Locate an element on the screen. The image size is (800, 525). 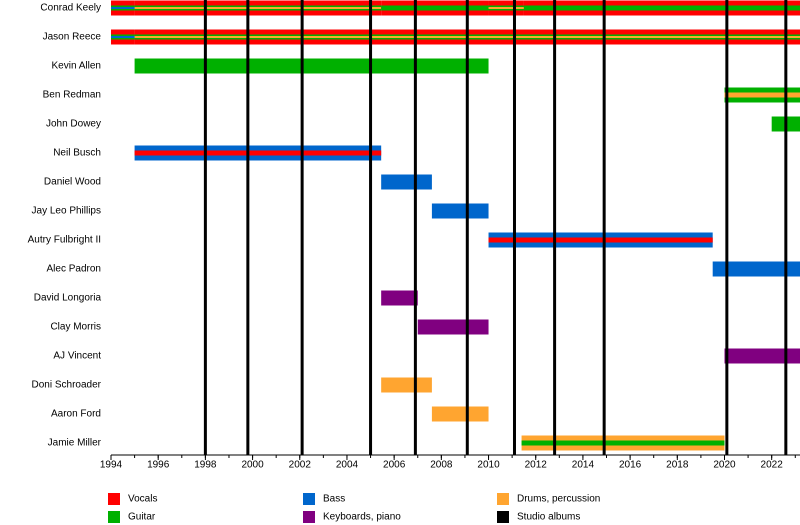
legend-label: Vocals is located at coordinates (142, 499).